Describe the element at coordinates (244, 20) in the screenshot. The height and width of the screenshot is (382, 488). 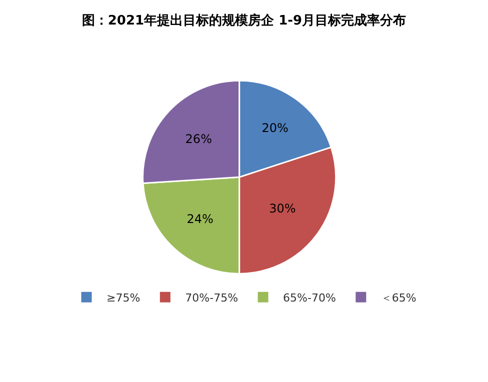
I see `chart-title: 图：2021年提出目标的规模房企 1-9月目标完成率分布` at that location.